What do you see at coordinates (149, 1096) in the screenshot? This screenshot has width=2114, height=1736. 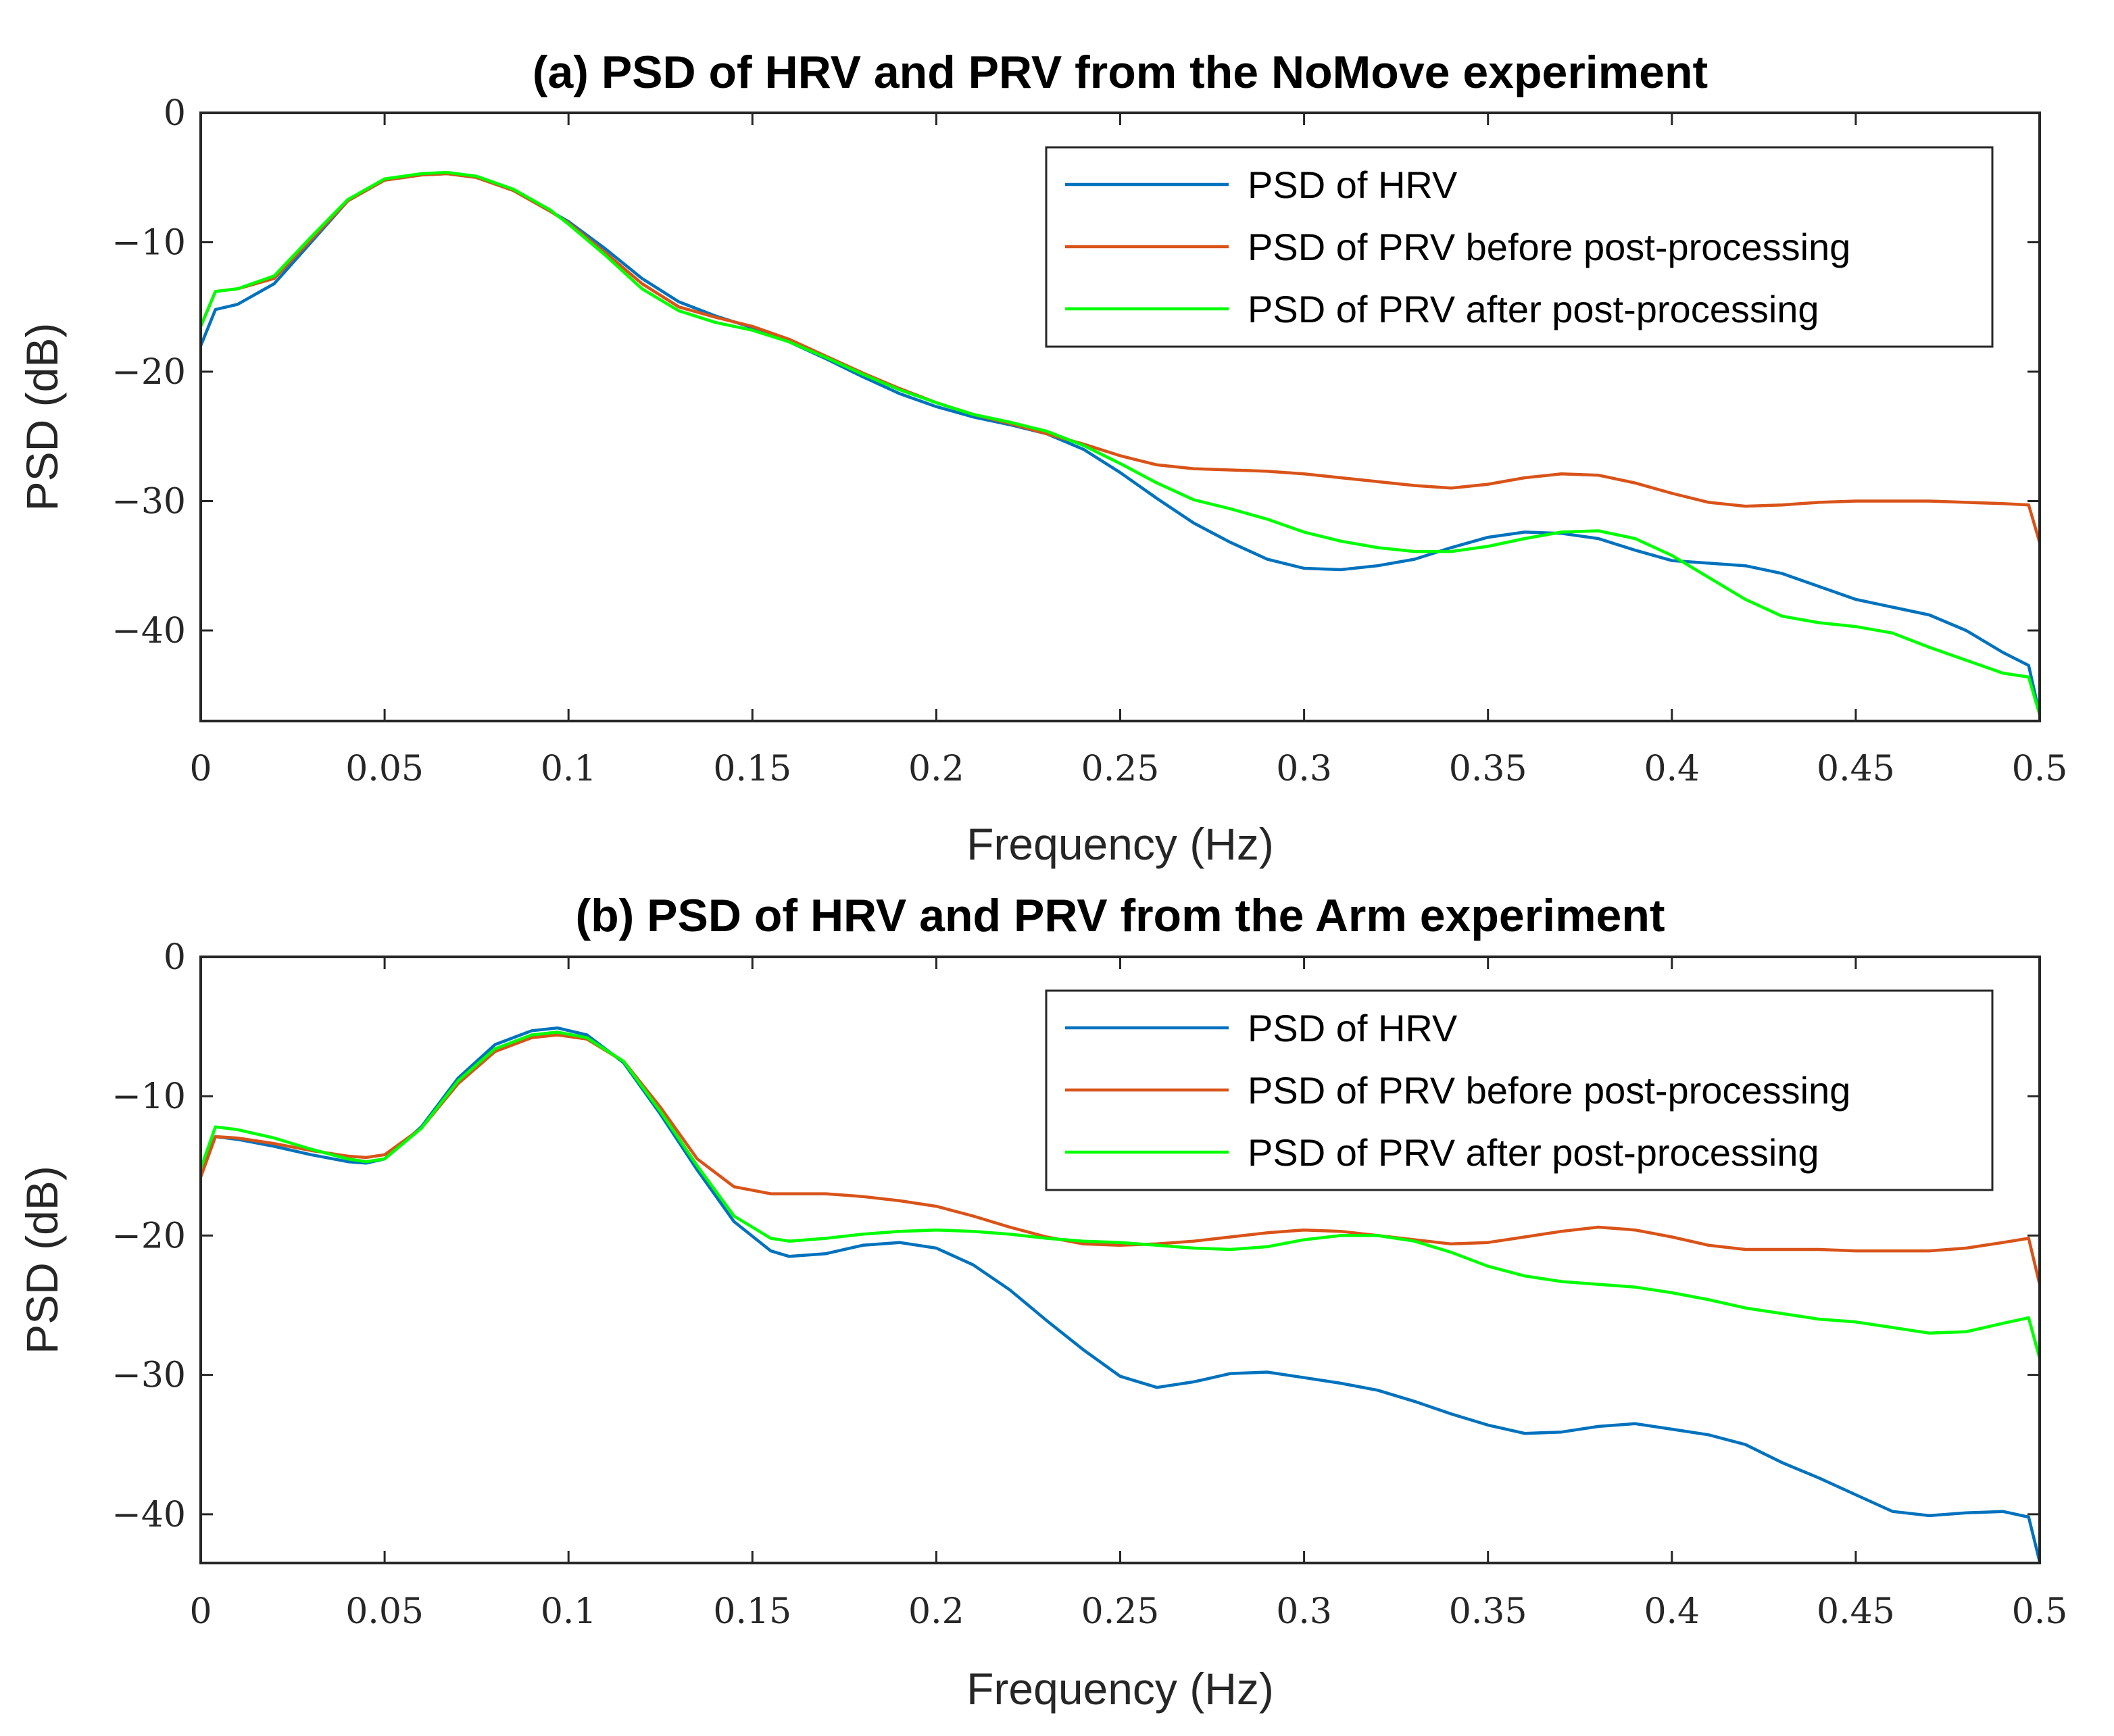 I see `panel-b-y-tick-label: −10` at bounding box center [149, 1096].